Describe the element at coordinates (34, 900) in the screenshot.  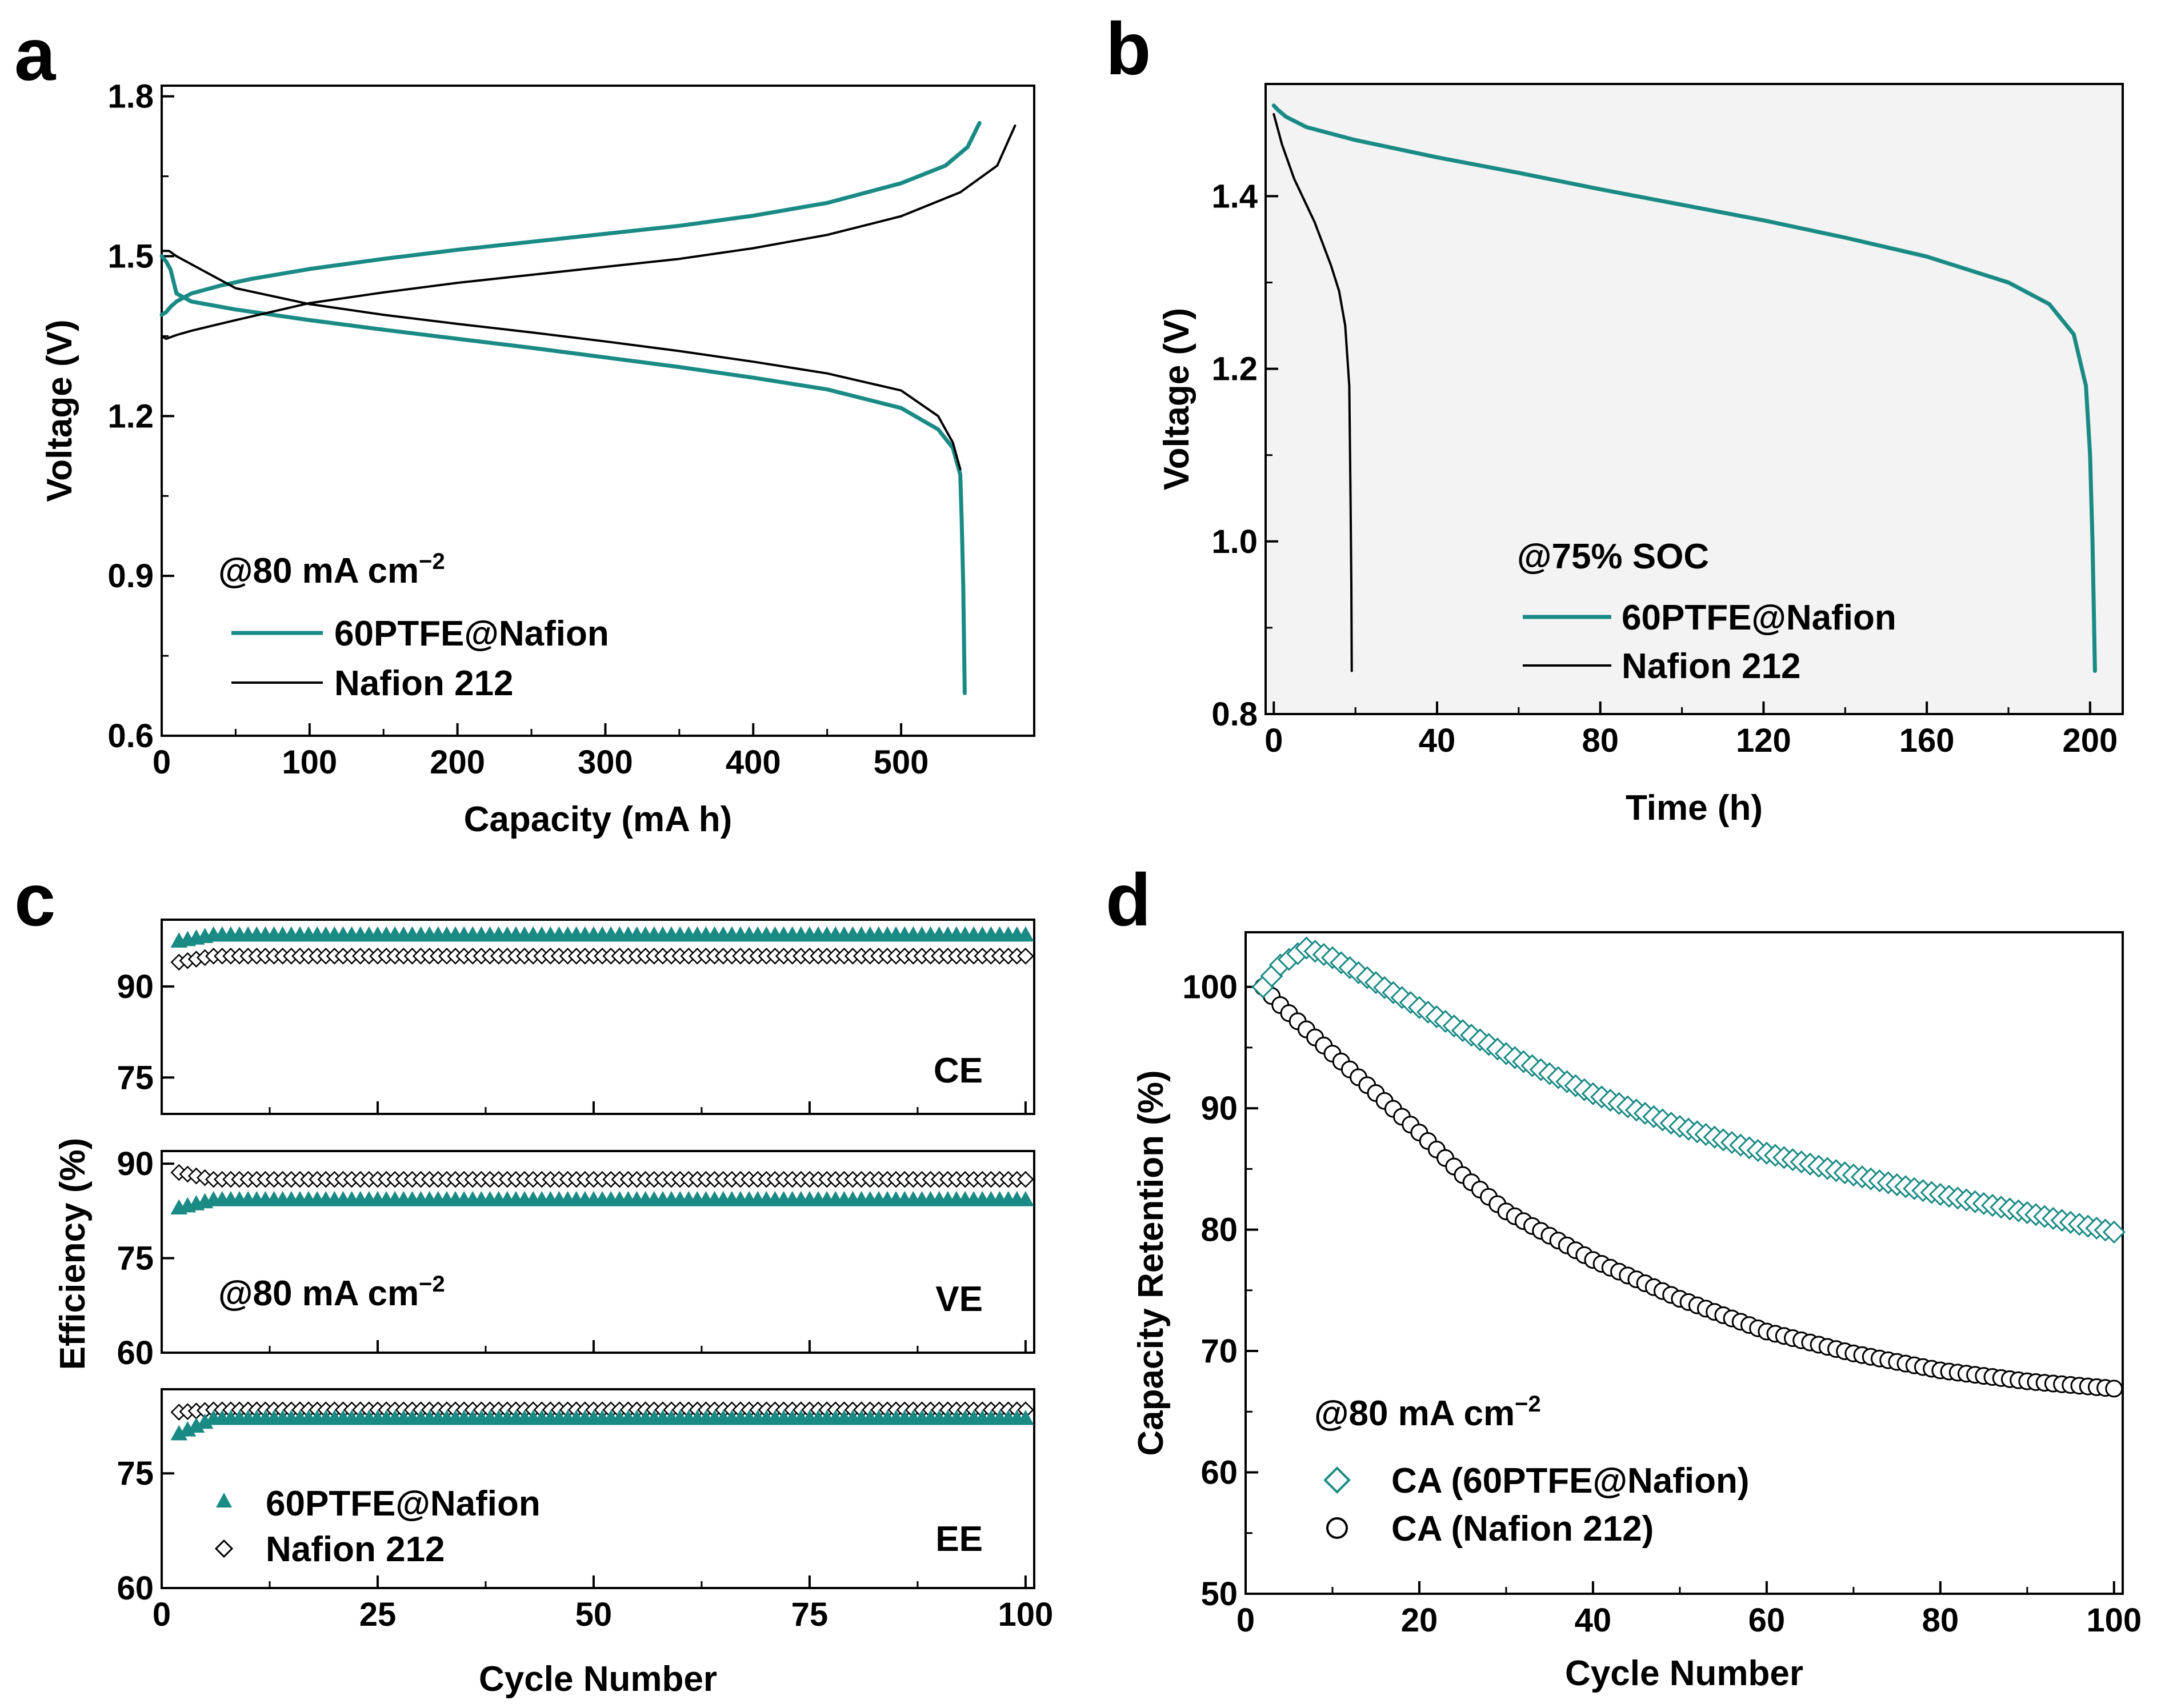
I see `panel-label-c: c` at that location.